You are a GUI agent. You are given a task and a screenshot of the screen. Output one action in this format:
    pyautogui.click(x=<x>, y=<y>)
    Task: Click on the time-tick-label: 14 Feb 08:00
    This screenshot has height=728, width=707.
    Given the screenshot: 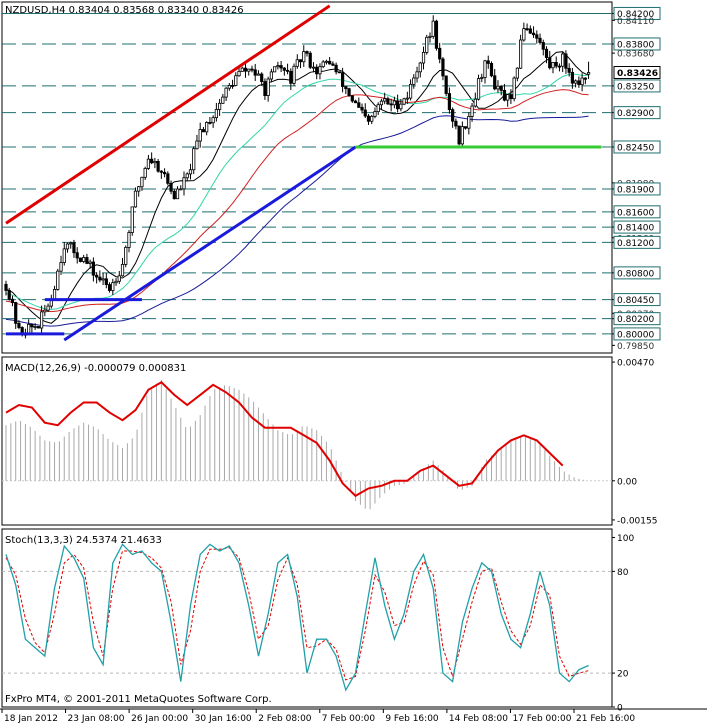 What is the action you would take?
    pyautogui.click(x=478, y=719)
    